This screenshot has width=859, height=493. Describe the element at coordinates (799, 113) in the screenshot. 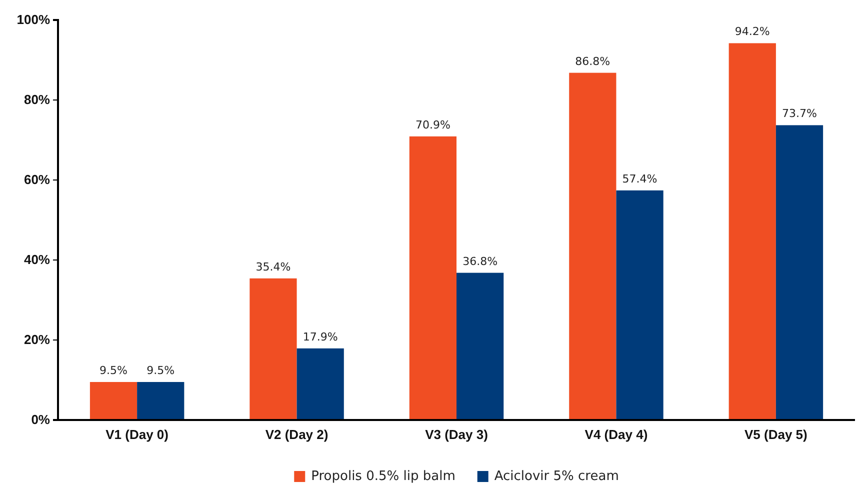

I see `data-label: 73.7%` at that location.